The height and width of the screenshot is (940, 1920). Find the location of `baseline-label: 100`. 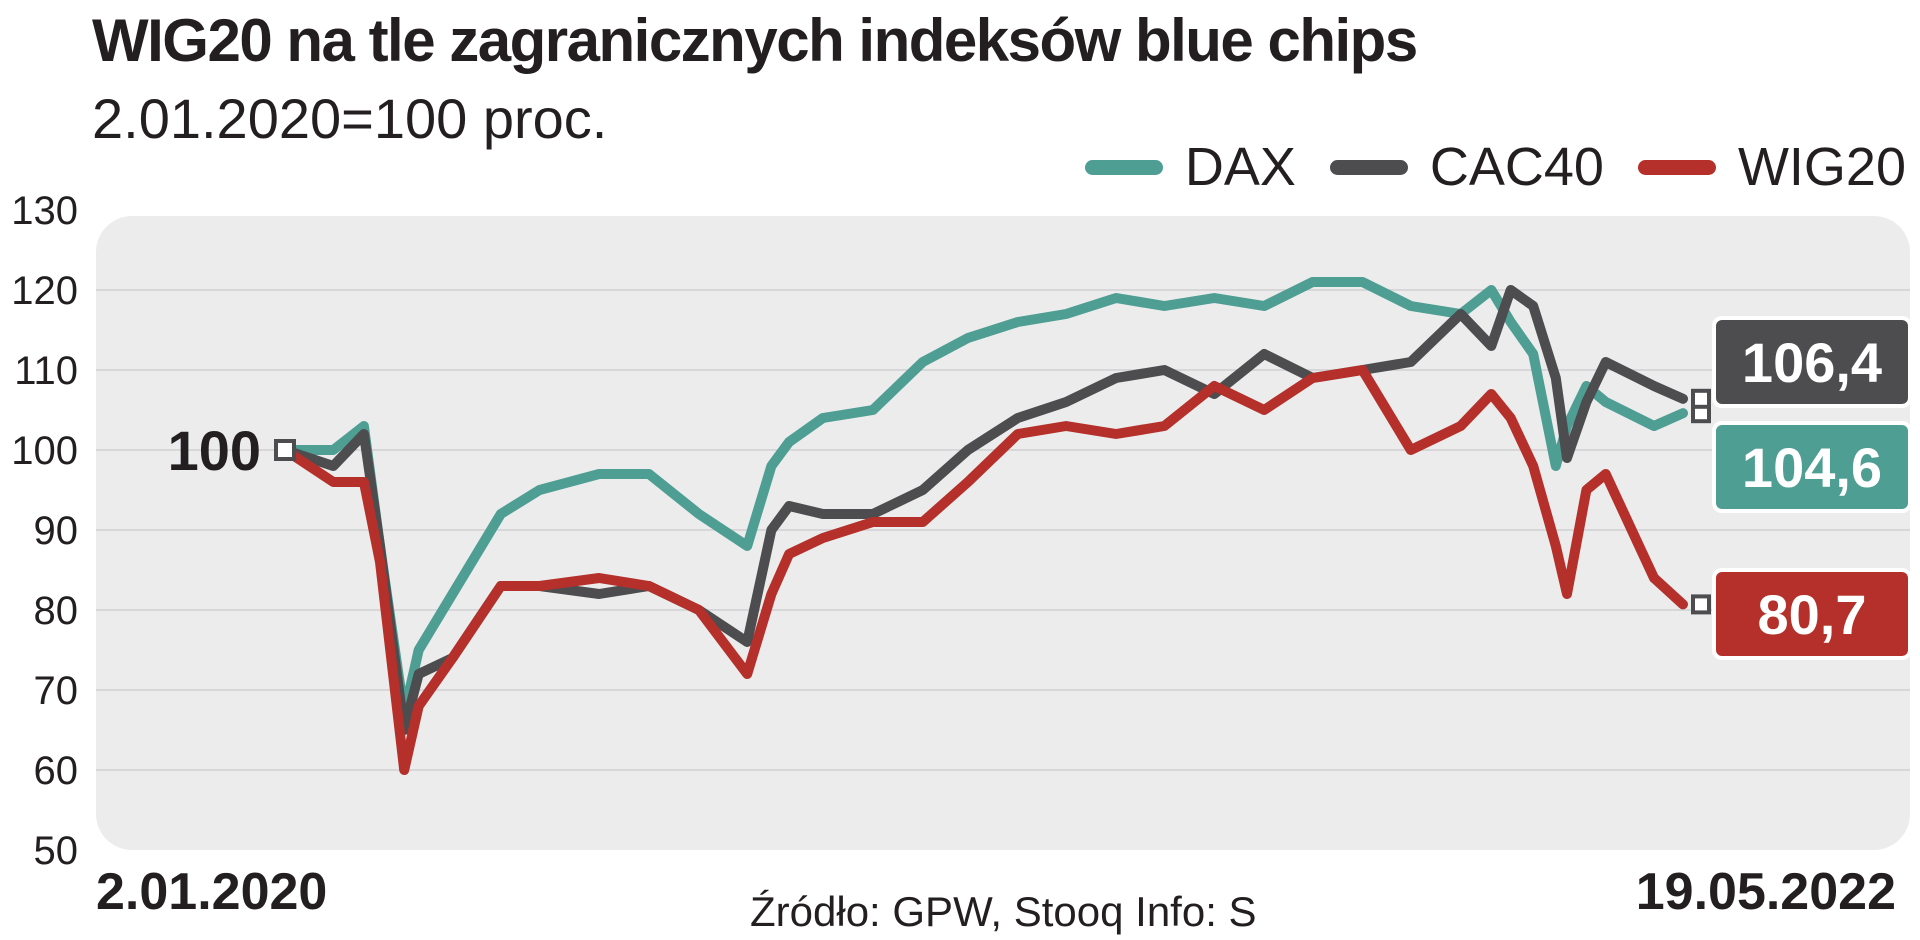

baseline-label: 100 is located at coordinates (214, 450).